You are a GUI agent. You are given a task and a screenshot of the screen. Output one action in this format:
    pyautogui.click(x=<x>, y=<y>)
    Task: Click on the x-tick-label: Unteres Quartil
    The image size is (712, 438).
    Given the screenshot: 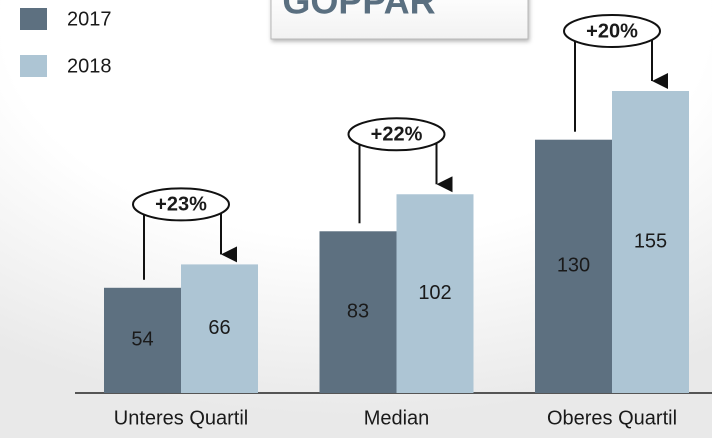 What is the action you would take?
    pyautogui.click(x=181, y=418)
    